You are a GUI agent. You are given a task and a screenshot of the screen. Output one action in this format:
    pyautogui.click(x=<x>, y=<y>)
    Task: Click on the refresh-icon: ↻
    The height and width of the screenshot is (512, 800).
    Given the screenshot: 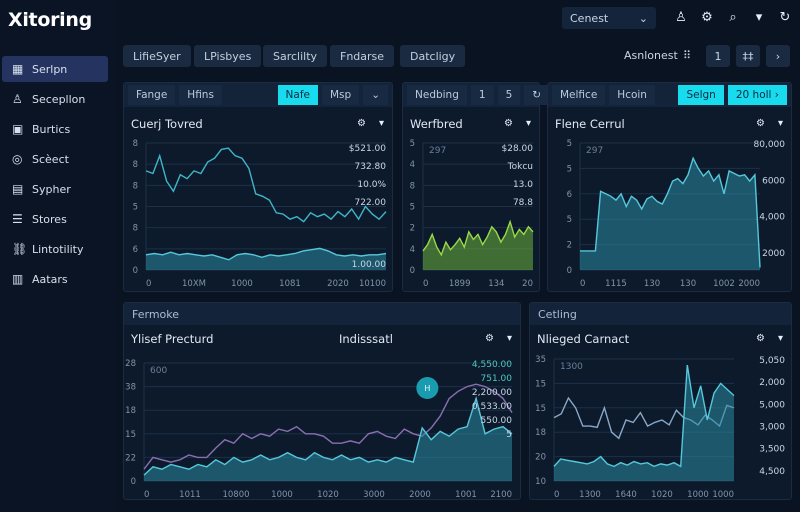 What is the action you would take?
    pyautogui.click(x=785, y=17)
    